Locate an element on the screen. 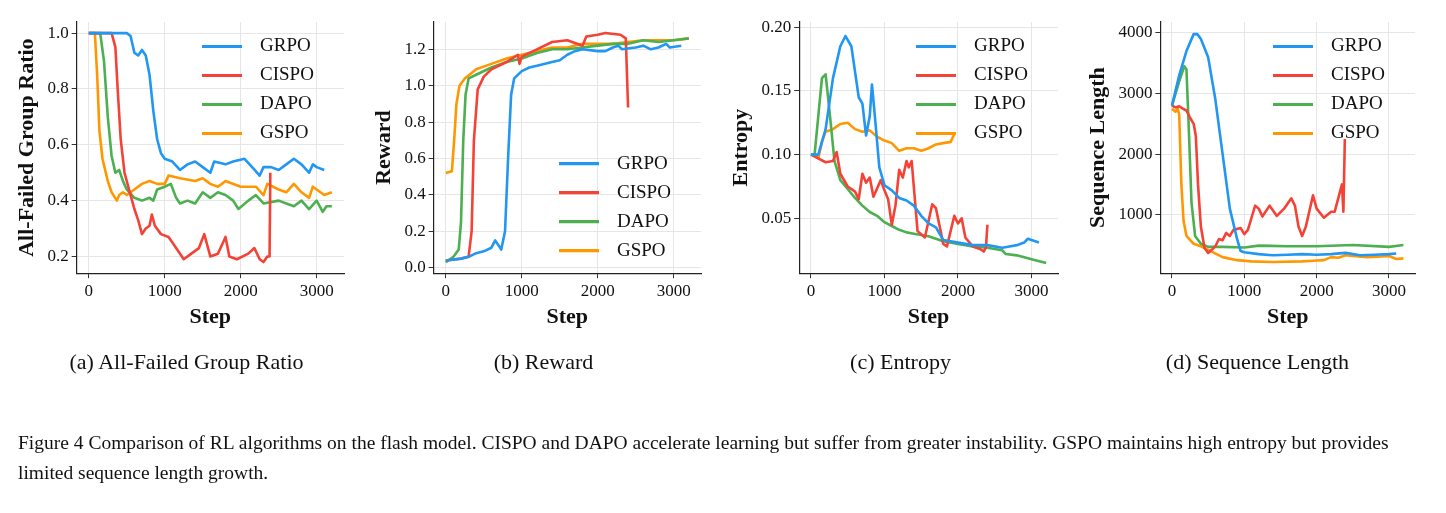 Image resolution: width=1446 pixels, height=513 pixels. y-tick-label: 0.0 is located at coordinates (415, 267).